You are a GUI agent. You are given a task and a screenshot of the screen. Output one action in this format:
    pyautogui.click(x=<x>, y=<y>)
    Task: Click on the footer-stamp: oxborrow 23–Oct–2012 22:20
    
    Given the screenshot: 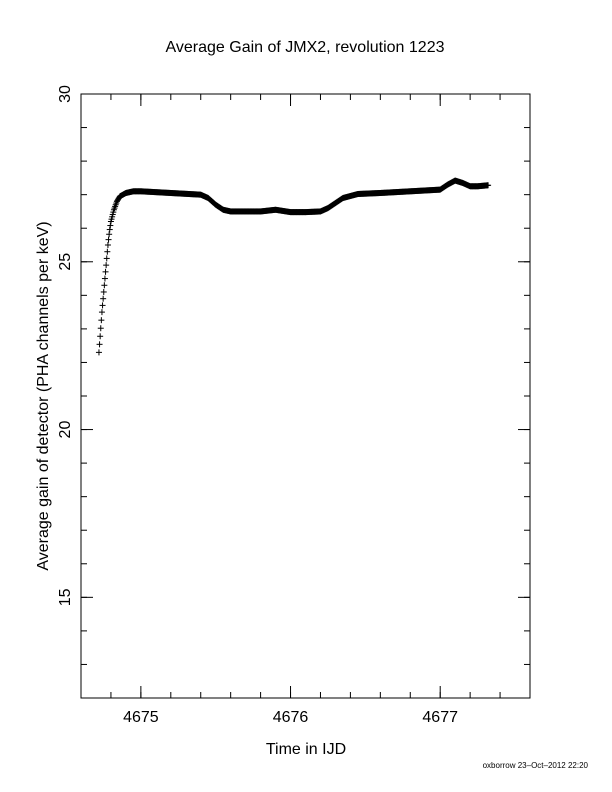 What is the action you would take?
    pyautogui.click(x=536, y=765)
    